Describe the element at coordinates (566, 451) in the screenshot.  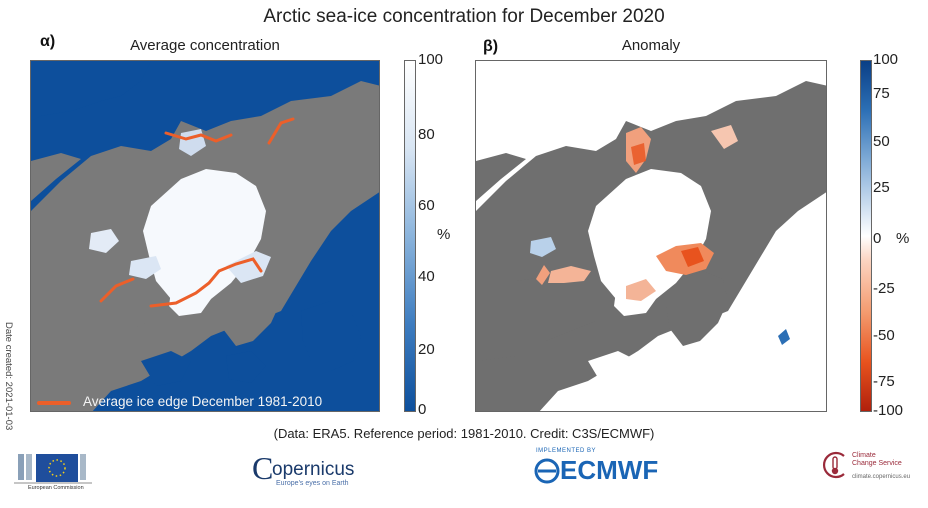
I see `ecmwf-implemented-by: IMPLEMENTED BY` at that location.